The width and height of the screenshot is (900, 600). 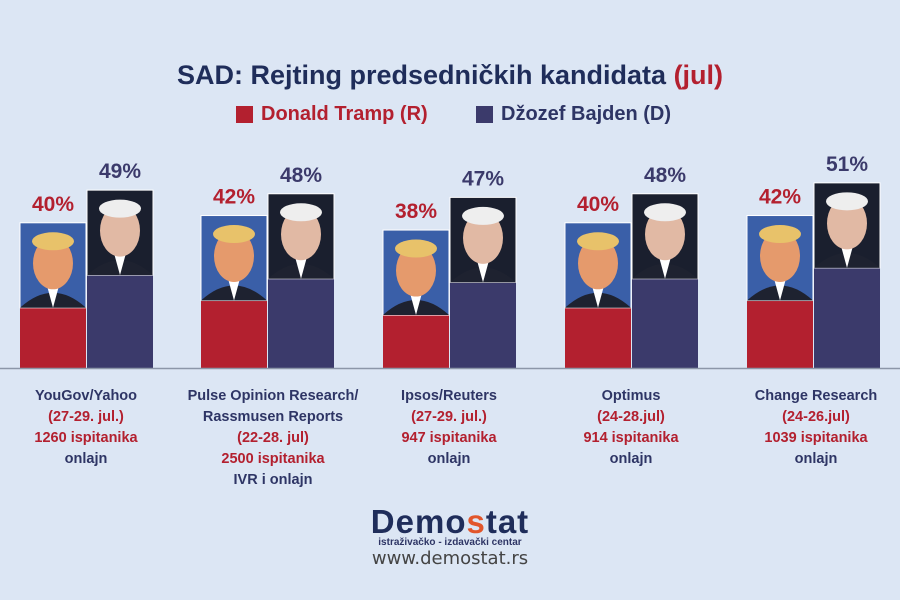 I want to click on poll-mode: IVR i onlajn, so click(x=273, y=480).